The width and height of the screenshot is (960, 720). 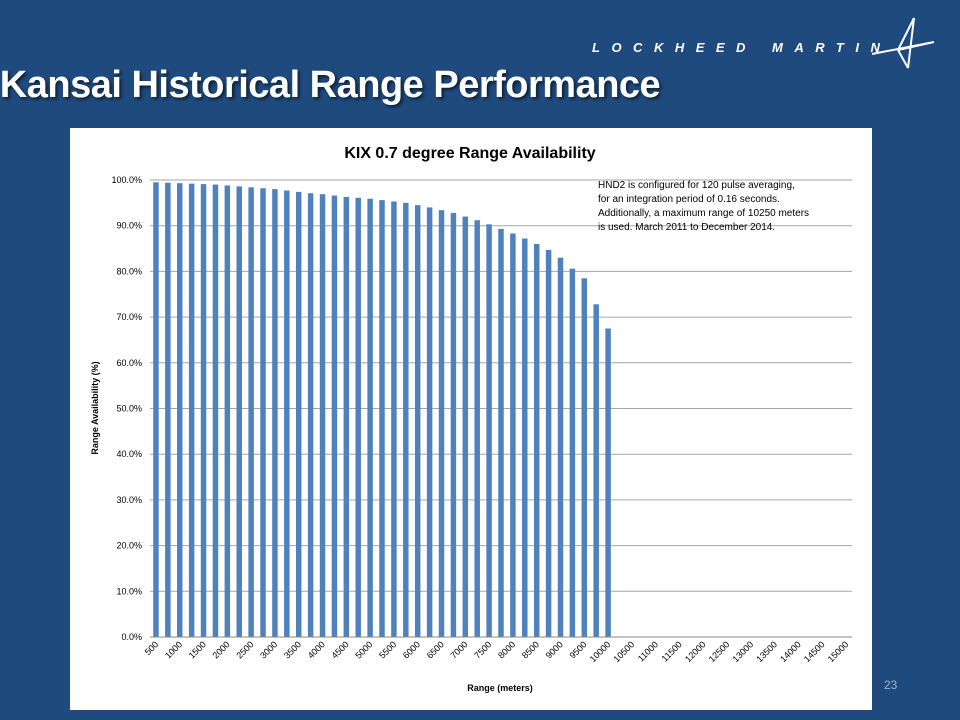 I want to click on x-tick-label: 11000, so click(x=648, y=651).